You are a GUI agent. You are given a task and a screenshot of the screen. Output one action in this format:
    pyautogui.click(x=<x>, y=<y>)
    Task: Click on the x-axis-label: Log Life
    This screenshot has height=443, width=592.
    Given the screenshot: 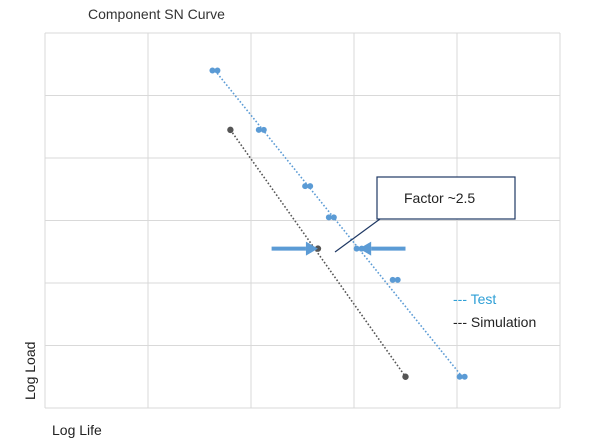 What is the action you would take?
    pyautogui.click(x=77, y=430)
    